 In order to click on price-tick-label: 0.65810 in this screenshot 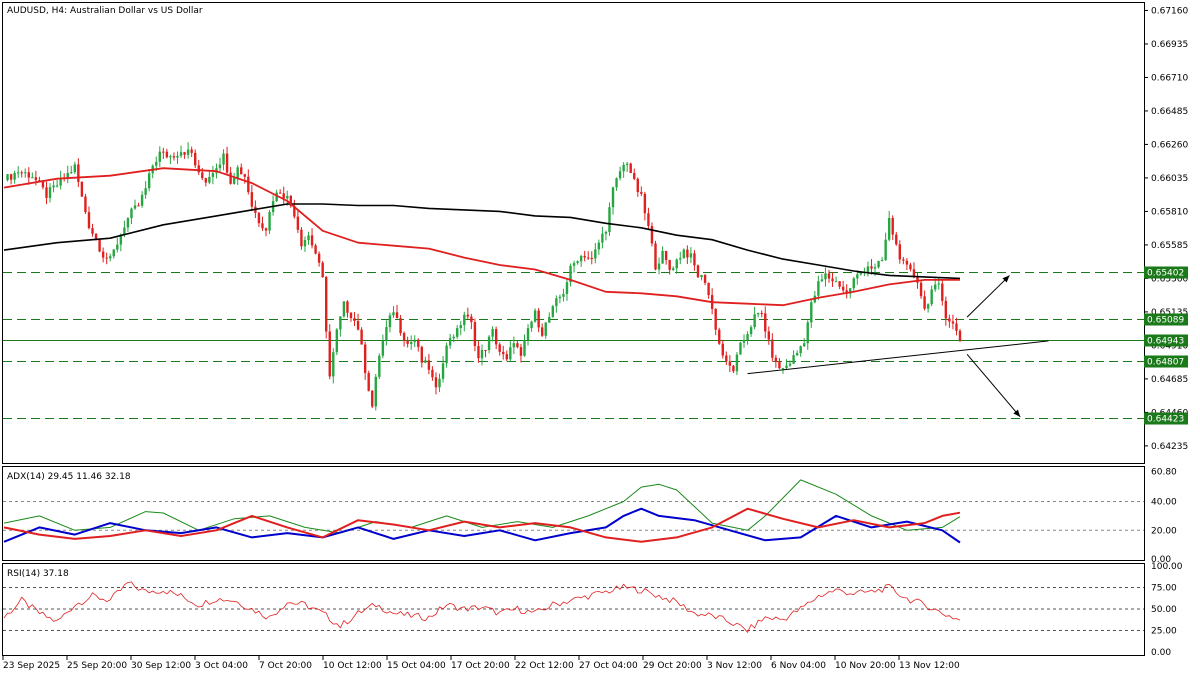, I will do `click(1169, 212)`.